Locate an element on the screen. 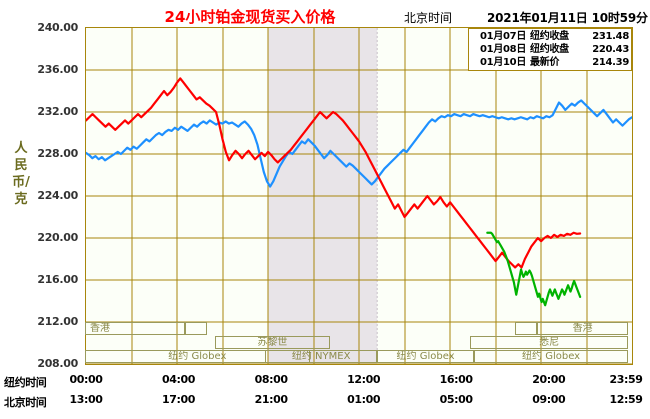  session-row: 苏黎世 悉尼 is located at coordinates (359, 342).